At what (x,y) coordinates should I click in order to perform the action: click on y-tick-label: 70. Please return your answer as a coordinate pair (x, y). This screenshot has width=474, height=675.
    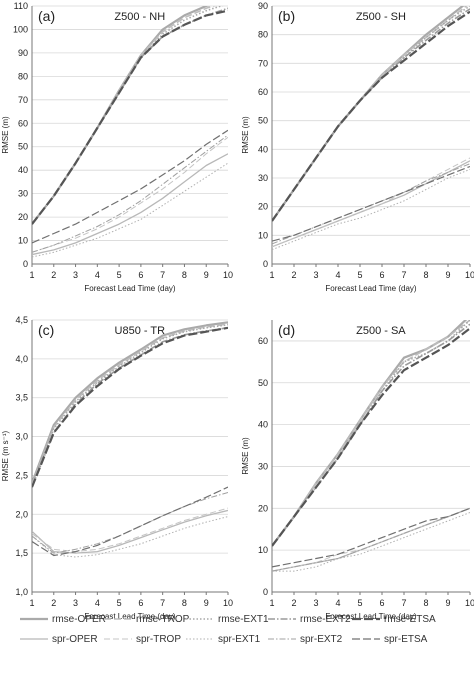
    Looking at the image, I should click on (23, 100).